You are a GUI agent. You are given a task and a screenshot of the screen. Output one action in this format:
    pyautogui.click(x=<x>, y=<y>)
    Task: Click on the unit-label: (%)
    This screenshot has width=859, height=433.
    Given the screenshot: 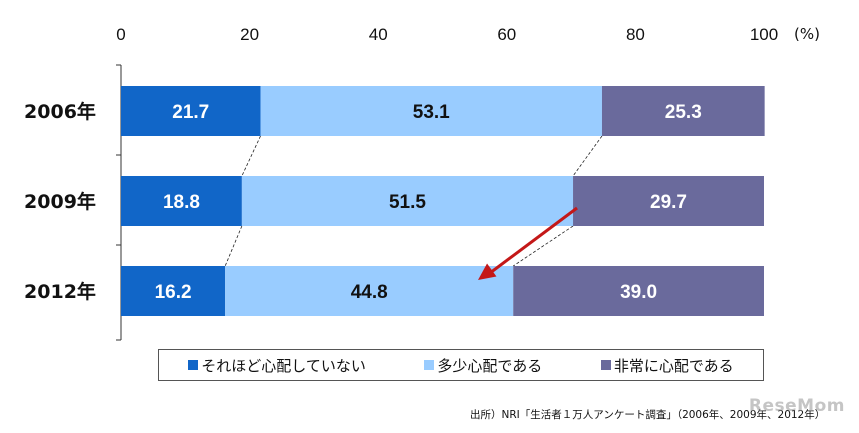 What is the action you would take?
    pyautogui.click(x=807, y=34)
    